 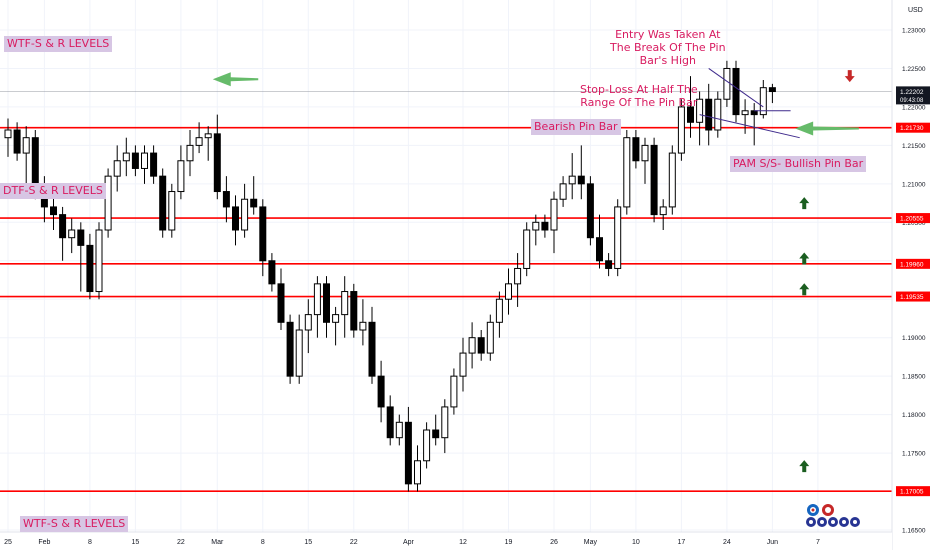 I want to click on flags-logo-icon, so click(x=833, y=515).